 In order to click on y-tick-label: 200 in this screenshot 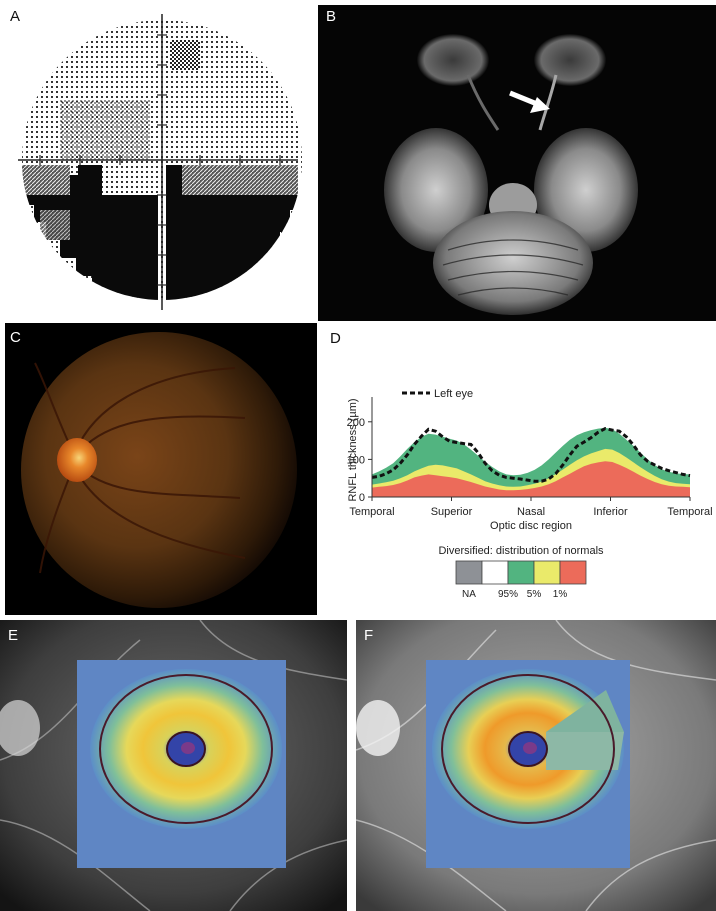, I will do `click(356, 423)`.